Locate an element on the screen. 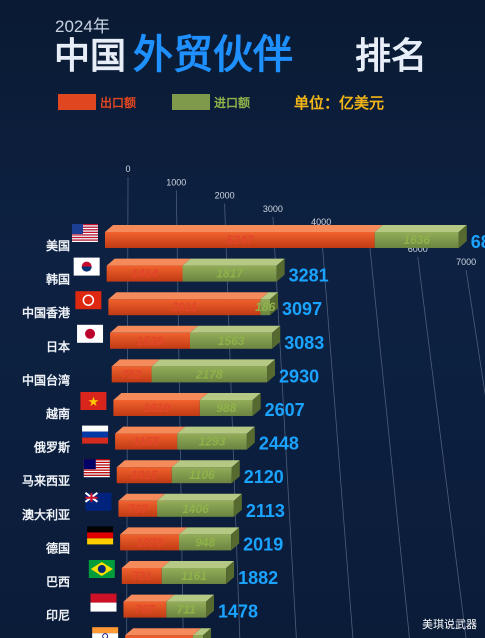  category-label: 俄罗斯 is located at coordinates (51, 447).